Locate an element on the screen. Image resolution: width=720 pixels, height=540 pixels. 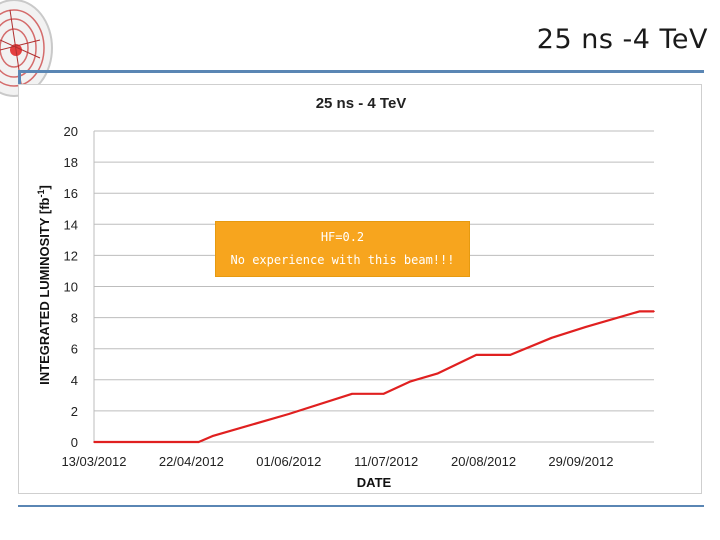
y-tick-label: 20 is located at coordinates (71, 131).